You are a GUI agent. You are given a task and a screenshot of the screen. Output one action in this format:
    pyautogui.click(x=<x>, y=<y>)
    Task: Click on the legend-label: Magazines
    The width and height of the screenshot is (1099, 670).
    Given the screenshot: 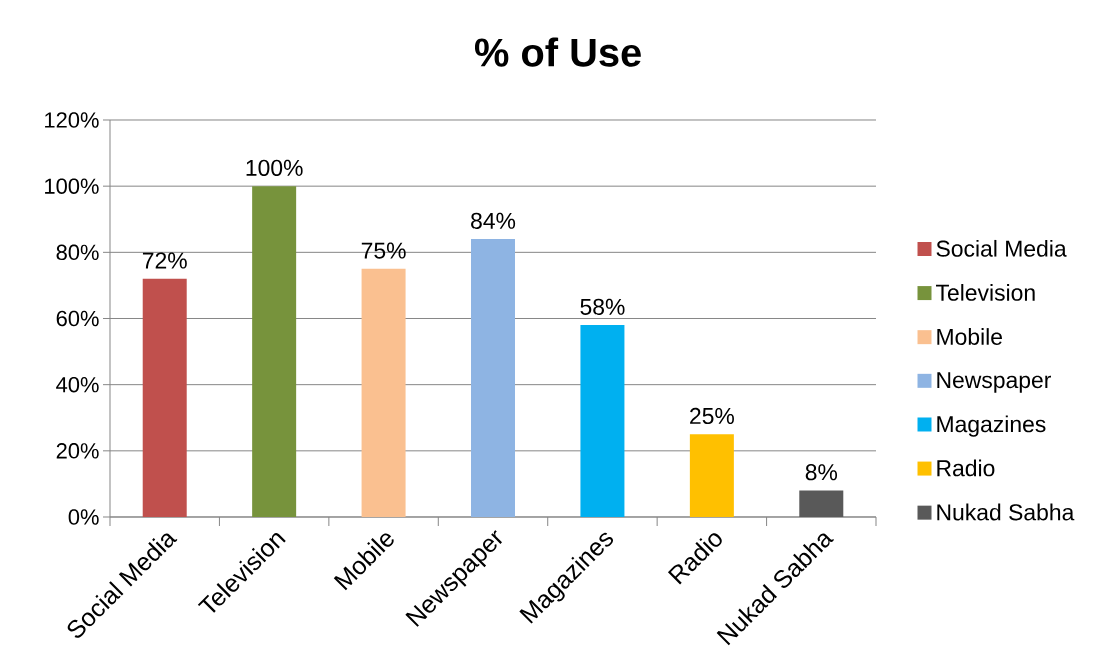 What is the action you would take?
    pyautogui.click(x=991, y=426)
    